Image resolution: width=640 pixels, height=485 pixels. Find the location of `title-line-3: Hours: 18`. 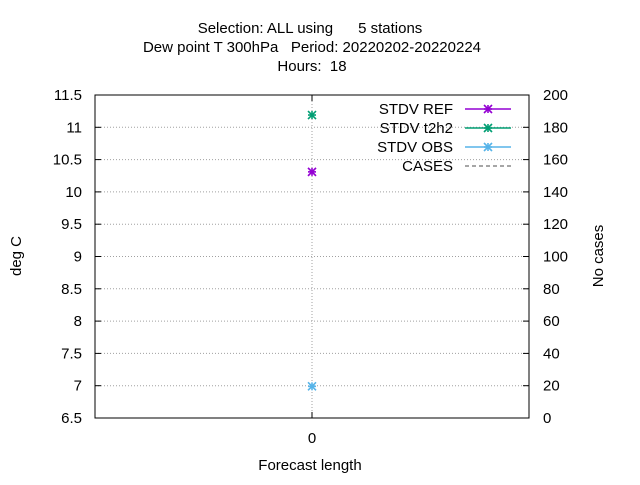

title-line-3: Hours: 18 is located at coordinates (311, 66).